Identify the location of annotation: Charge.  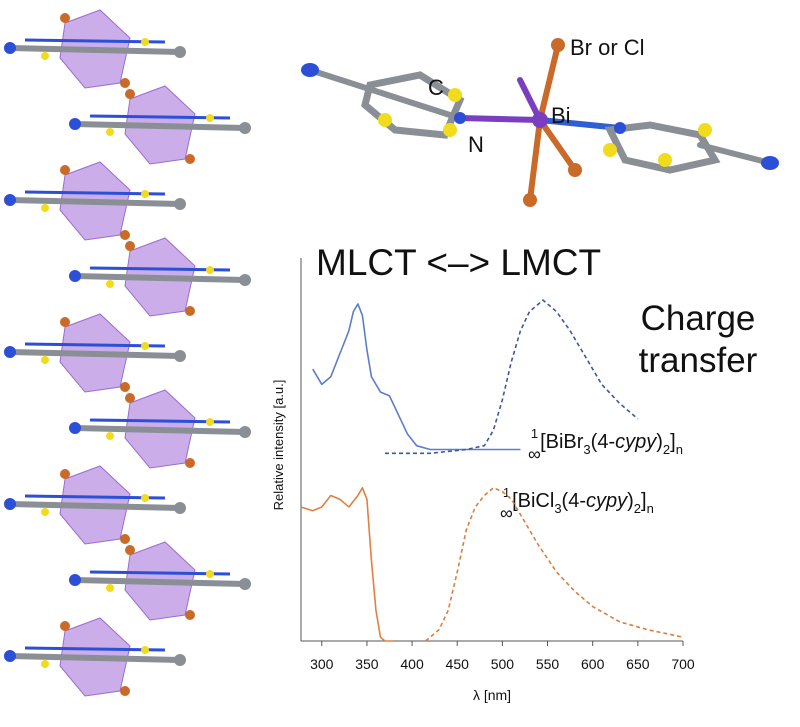
(698, 318).